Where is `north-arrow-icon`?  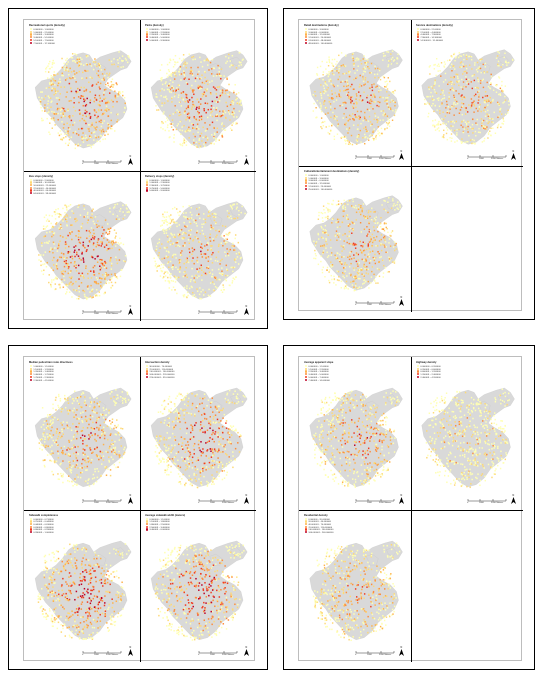
north-arrow-icon is located at coordinates (401, 302).